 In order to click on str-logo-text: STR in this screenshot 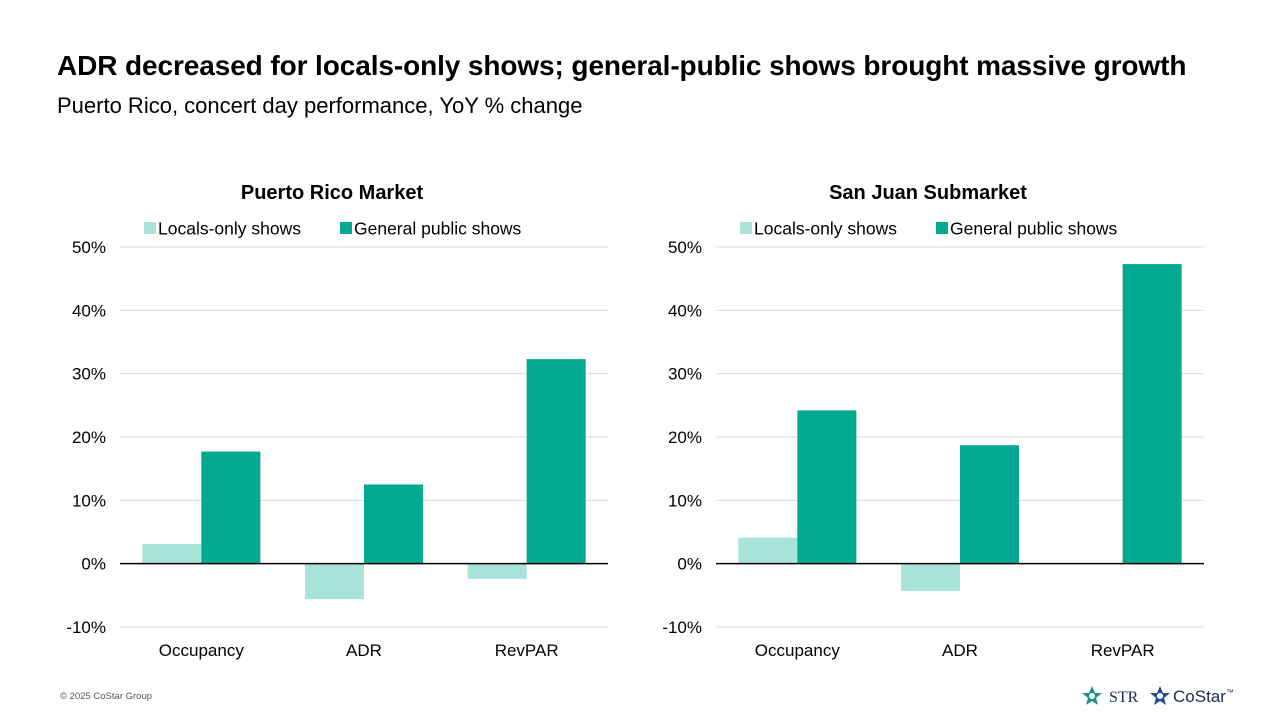, I will do `click(1124, 697)`.